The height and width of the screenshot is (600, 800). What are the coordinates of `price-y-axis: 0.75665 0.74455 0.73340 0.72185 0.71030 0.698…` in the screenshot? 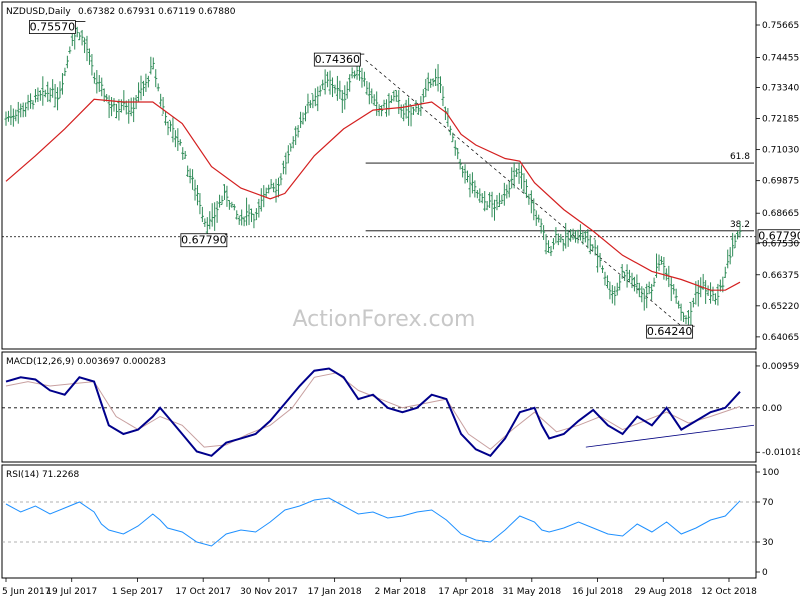 It's located at (777, 182).